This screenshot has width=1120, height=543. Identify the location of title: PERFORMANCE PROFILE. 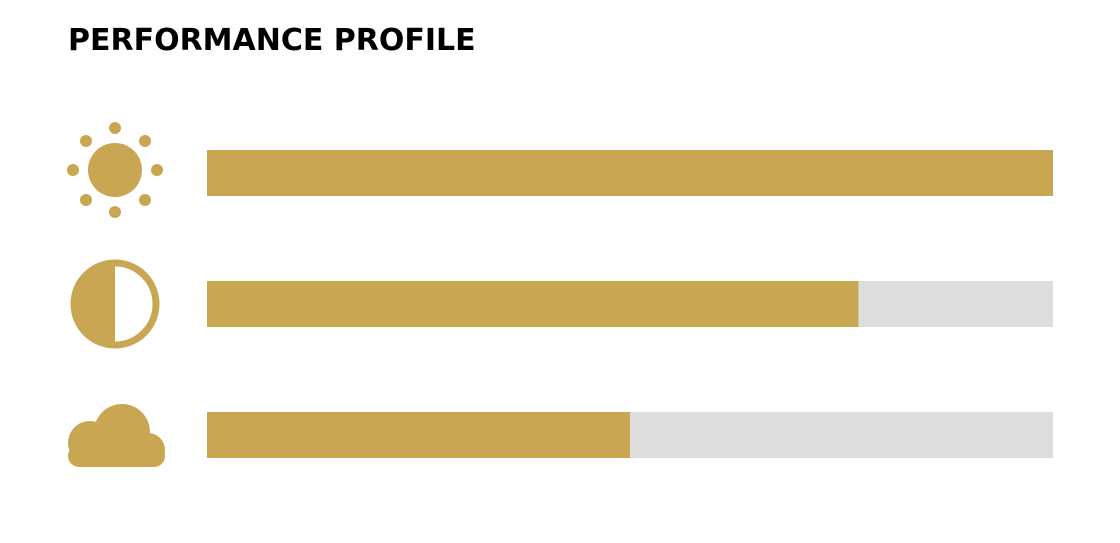
(272, 40).